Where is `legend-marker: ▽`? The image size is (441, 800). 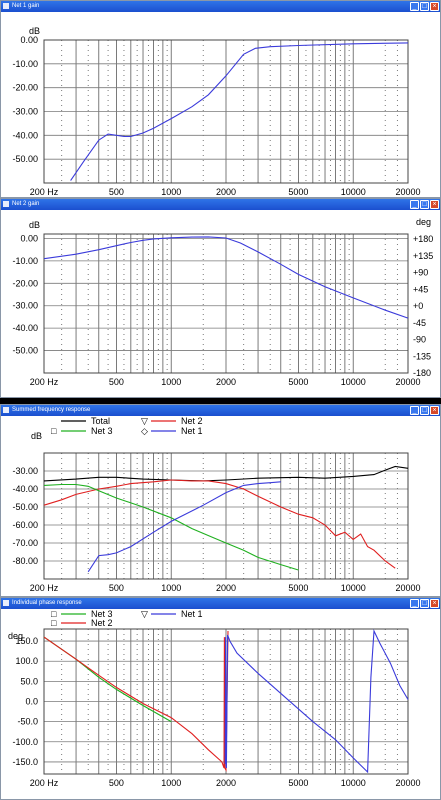
legend-marker: ▽ is located at coordinates (144, 421).